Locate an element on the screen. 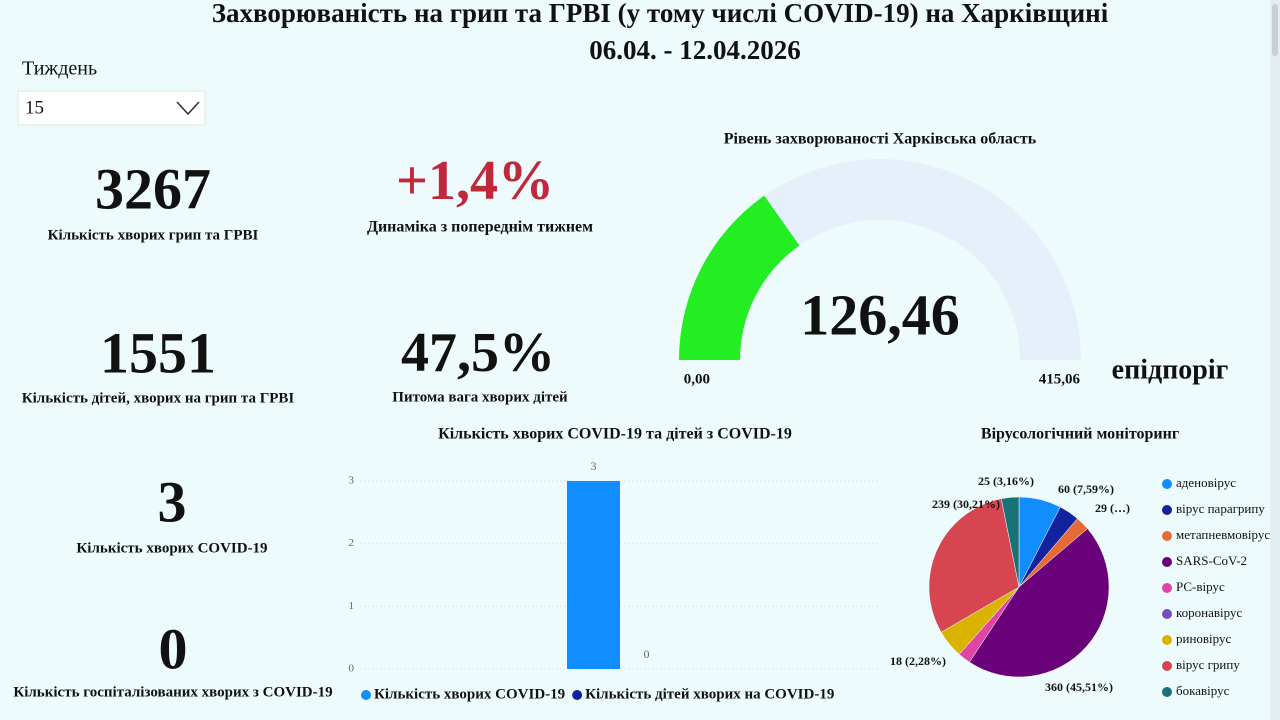  kpi-label: Кількість дітей, хворих на грип та ГРВІ is located at coordinates (158, 398).